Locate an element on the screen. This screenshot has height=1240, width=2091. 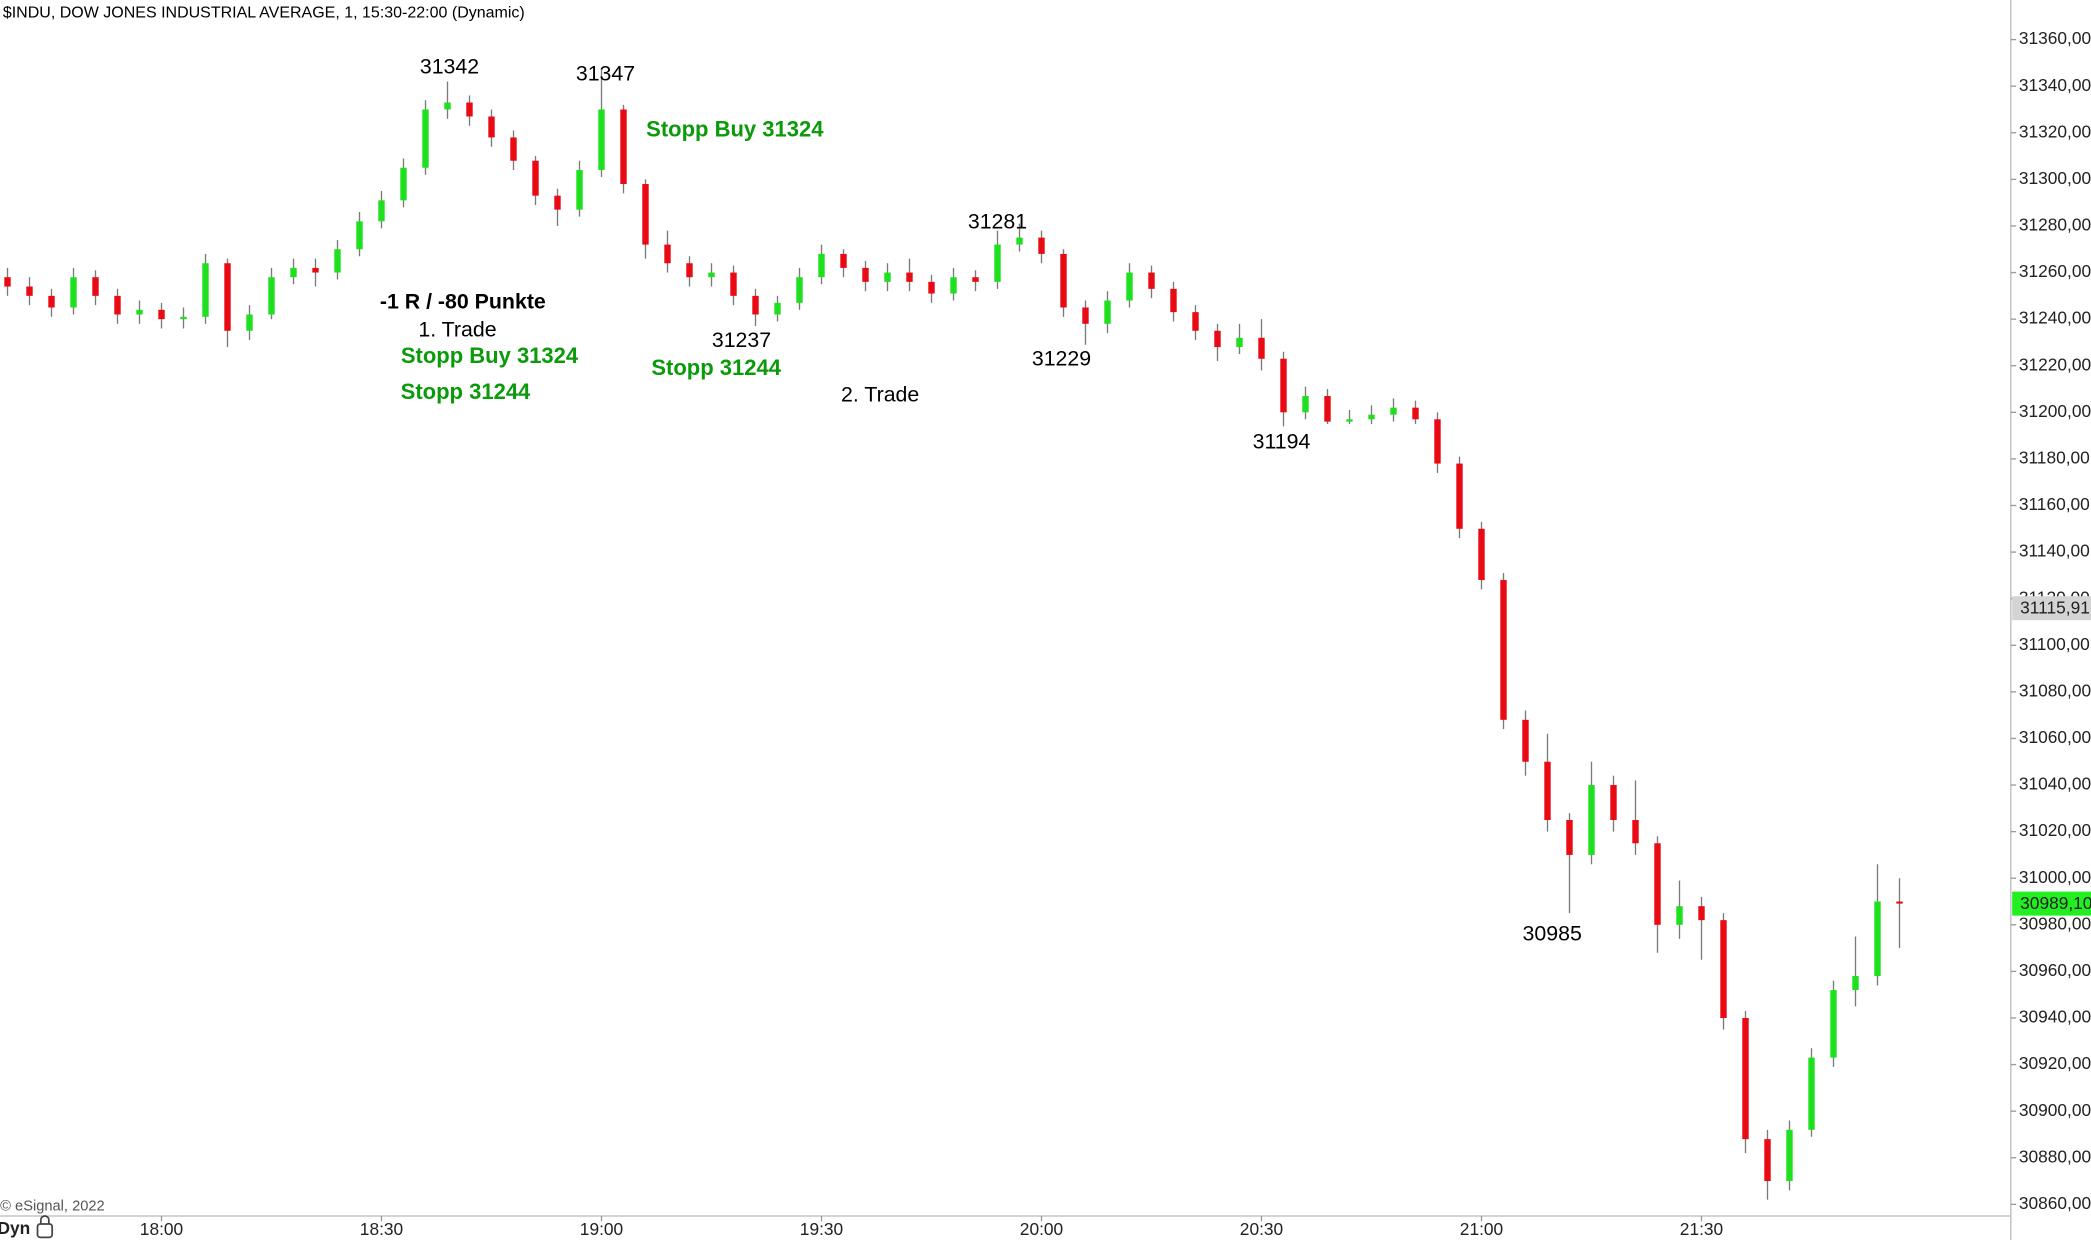
x-tick-label: 21:30 is located at coordinates (1701, 1229).